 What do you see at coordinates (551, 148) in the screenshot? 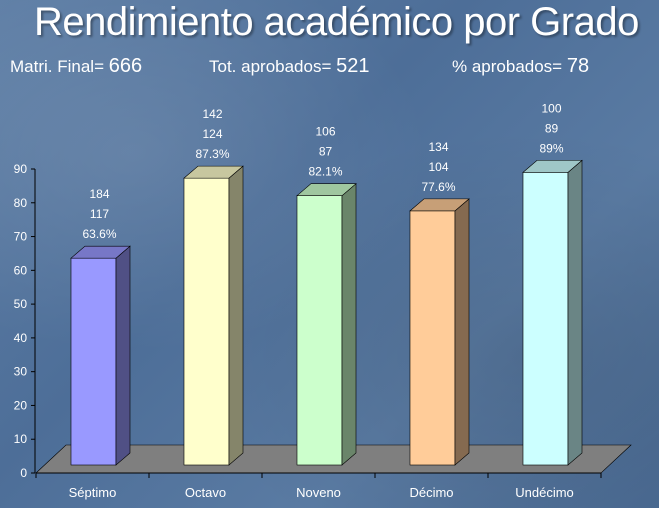
I see `bar-data-label: 89%` at bounding box center [551, 148].